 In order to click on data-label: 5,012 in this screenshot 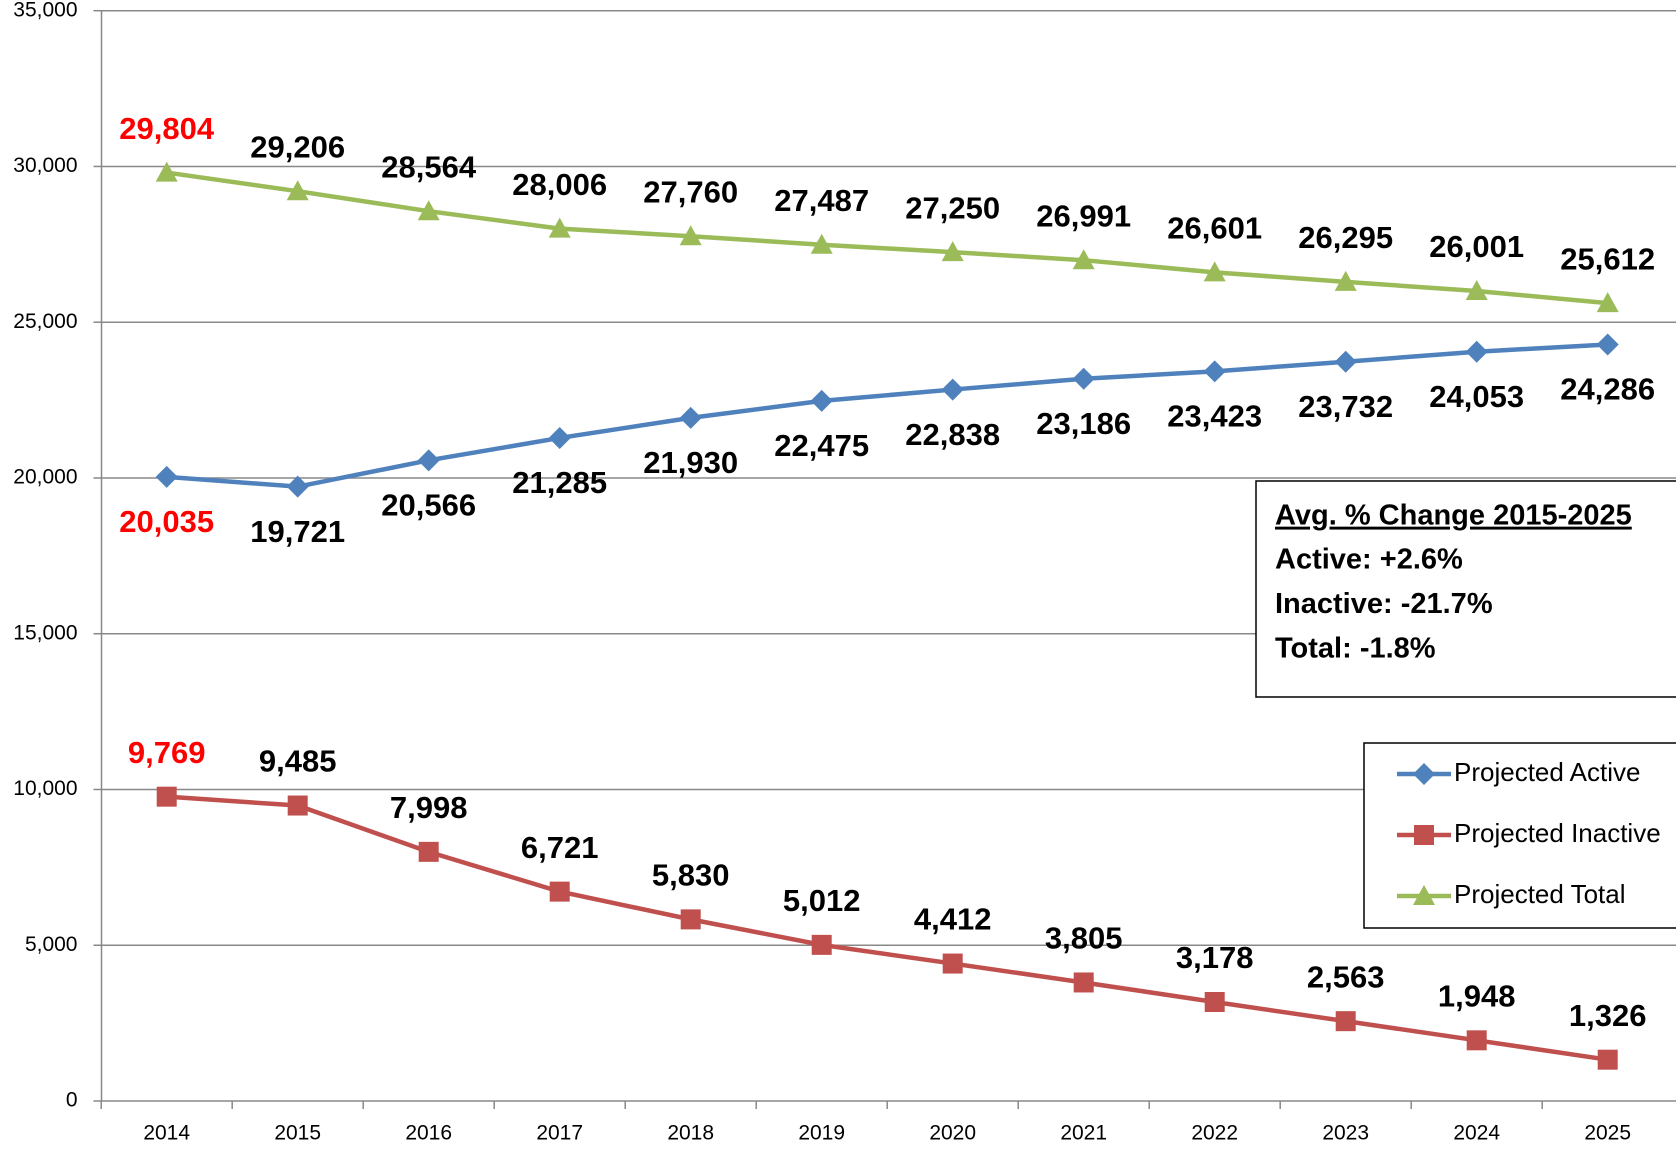, I will do `click(822, 900)`.